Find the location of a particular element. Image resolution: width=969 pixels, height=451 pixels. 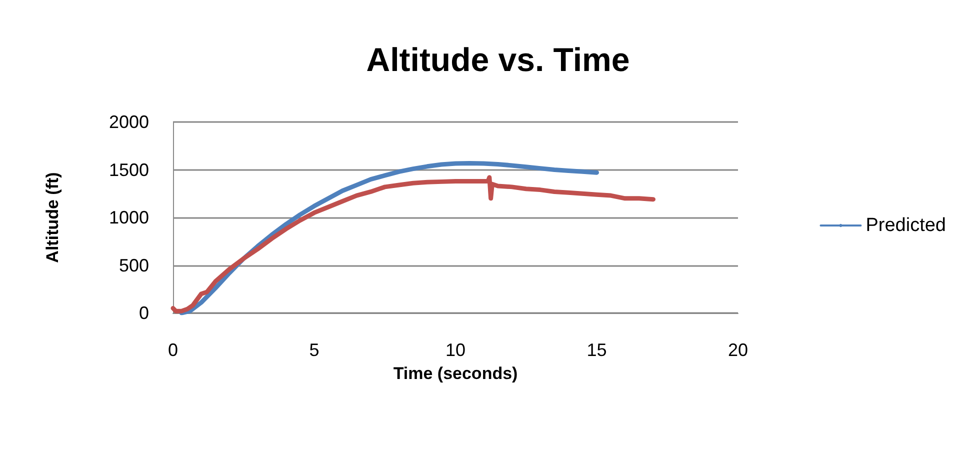

x-tick-label: 15 is located at coordinates (596, 350).